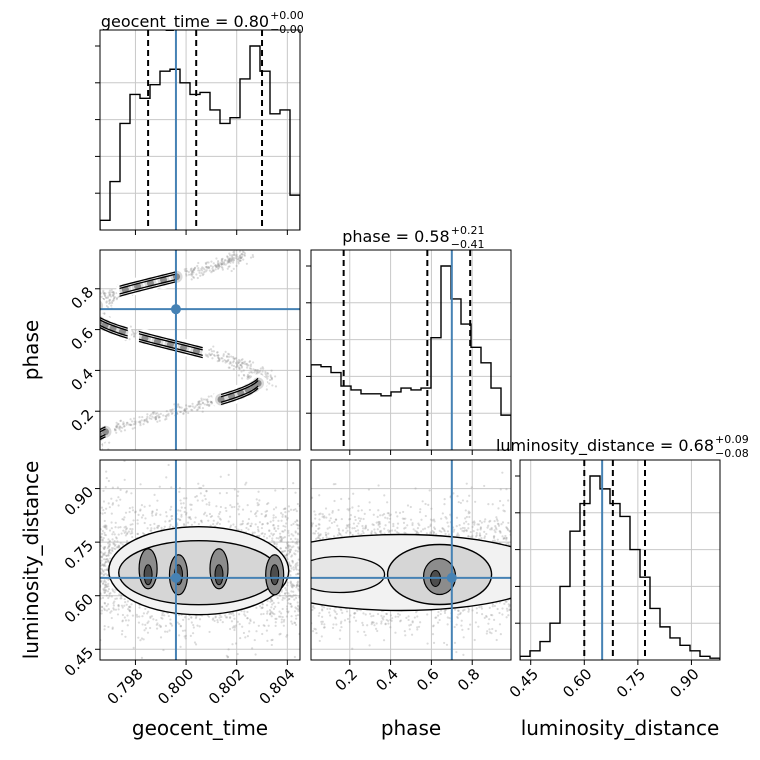  I want to click on panel-frame, so click(200, 130).